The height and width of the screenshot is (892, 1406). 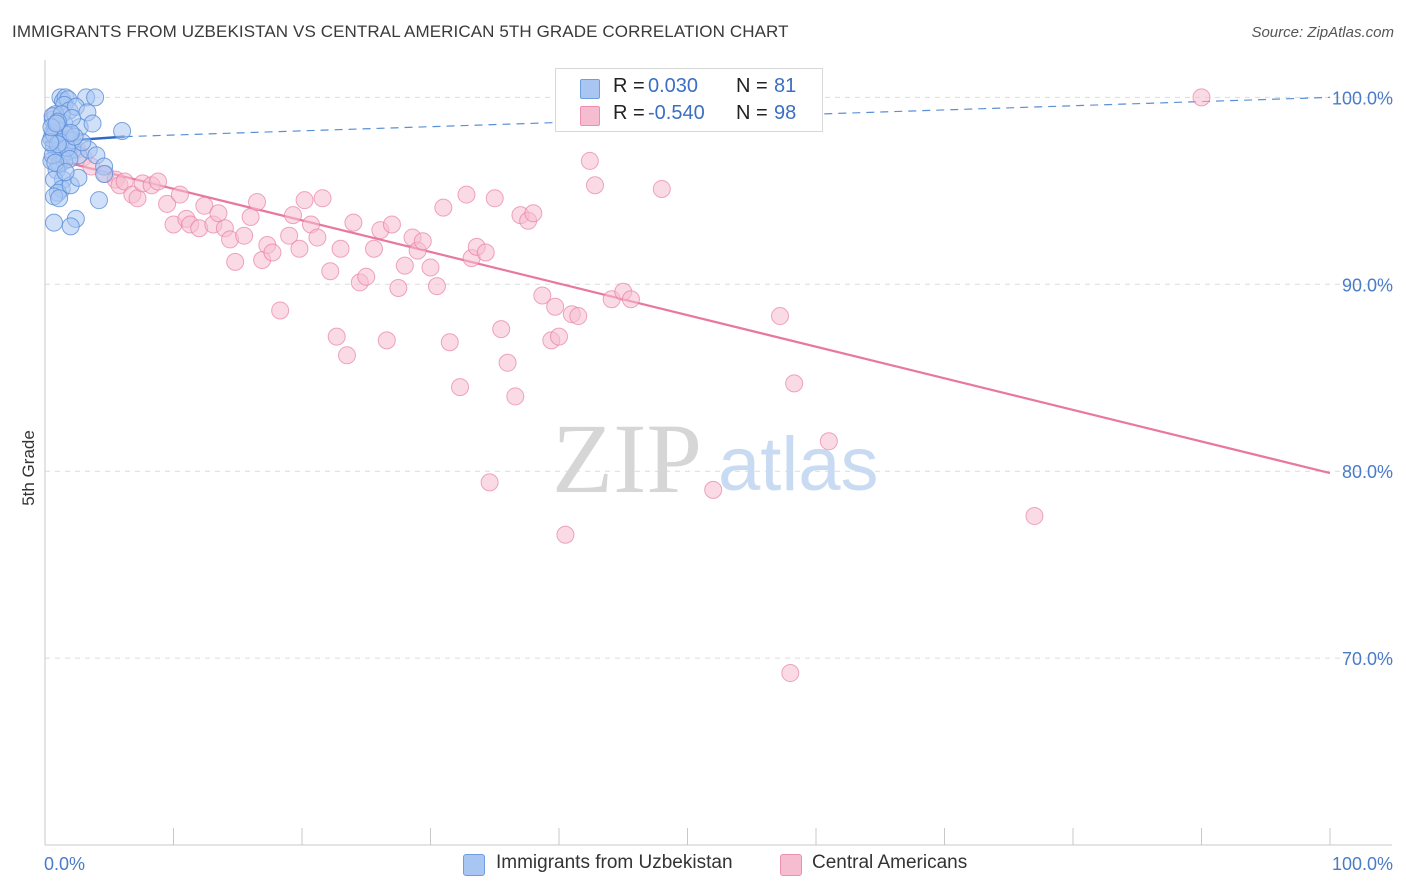 What do you see at coordinates (627, 458) in the screenshot?
I see `watermark-zip: ZIP` at bounding box center [627, 458].